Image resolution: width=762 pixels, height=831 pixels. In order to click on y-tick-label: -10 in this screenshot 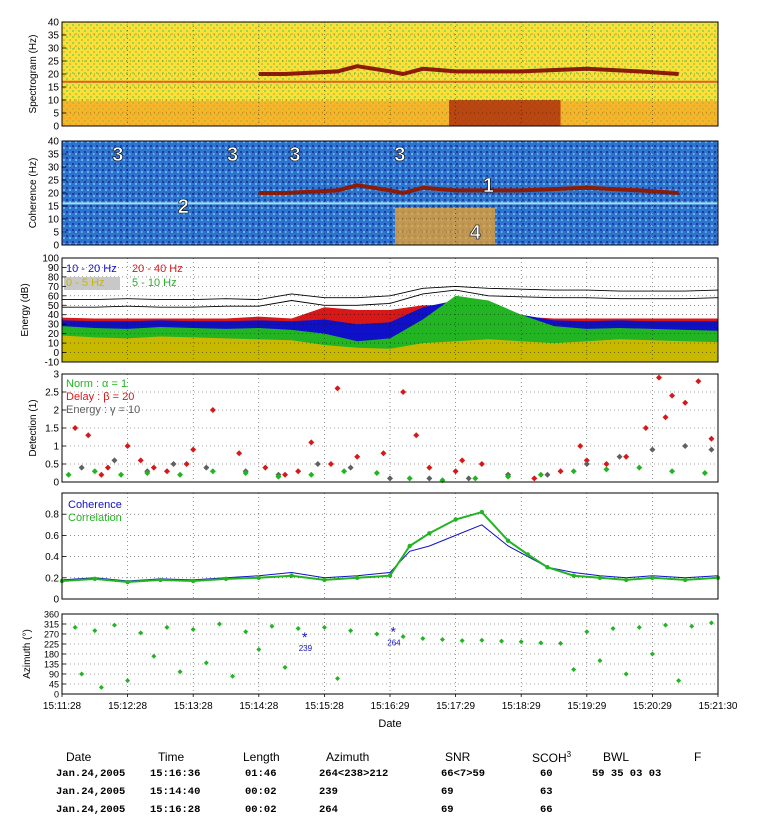, I will do `click(52, 363)`.